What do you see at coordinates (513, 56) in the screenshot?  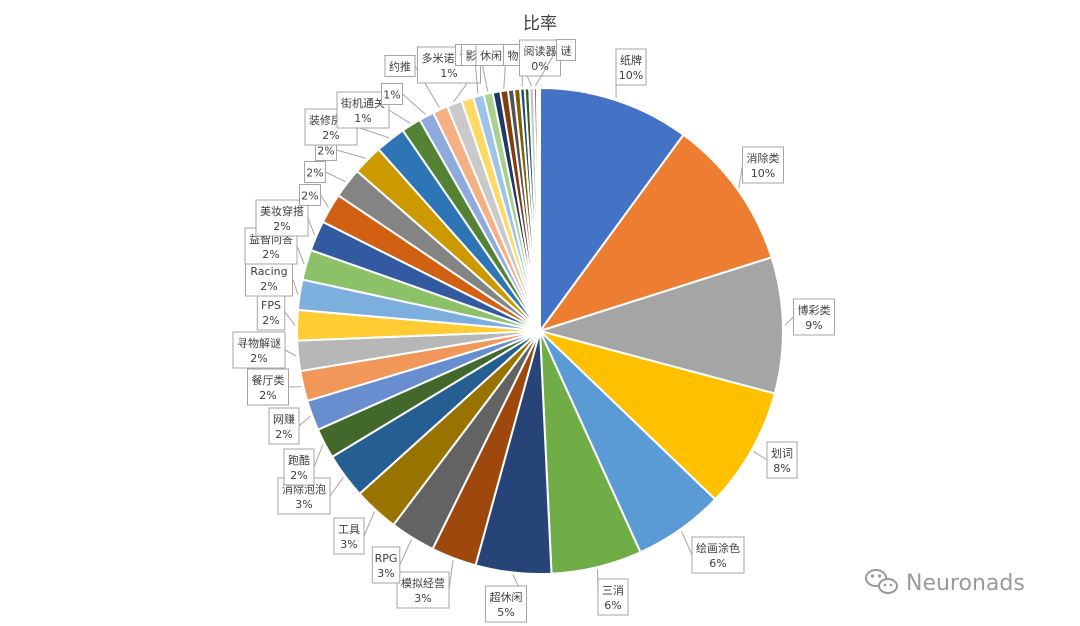 I see `slice-name-label: 物` at bounding box center [513, 56].